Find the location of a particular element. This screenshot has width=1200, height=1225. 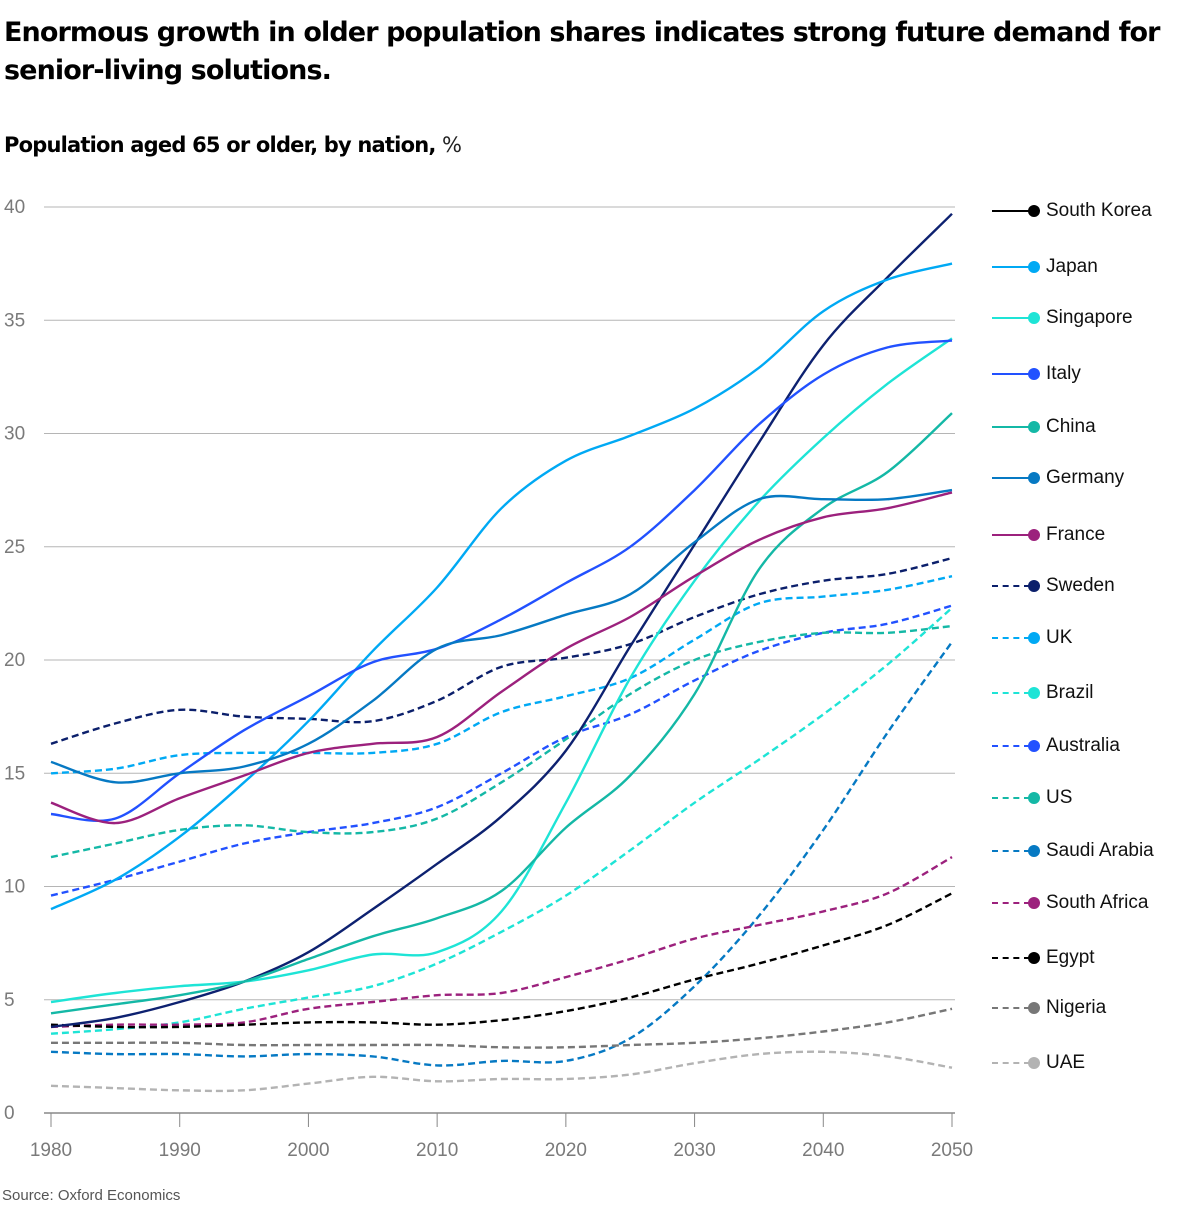

x-tick-label: 2030 is located at coordinates (694, 1150).